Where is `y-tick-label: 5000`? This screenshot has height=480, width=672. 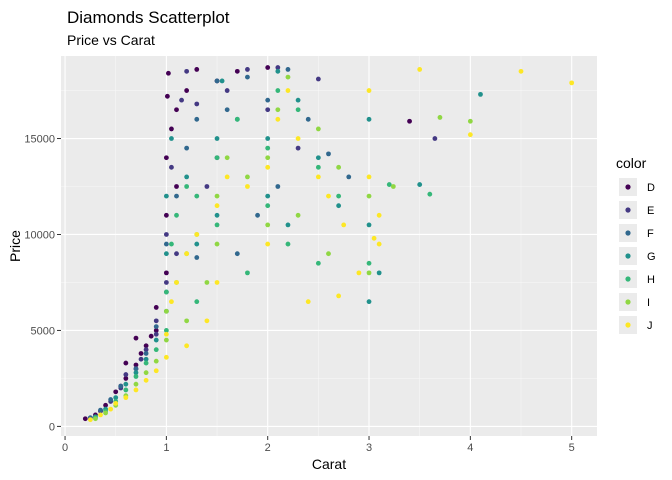 y-tick-label: 5000 is located at coordinates (43, 331).